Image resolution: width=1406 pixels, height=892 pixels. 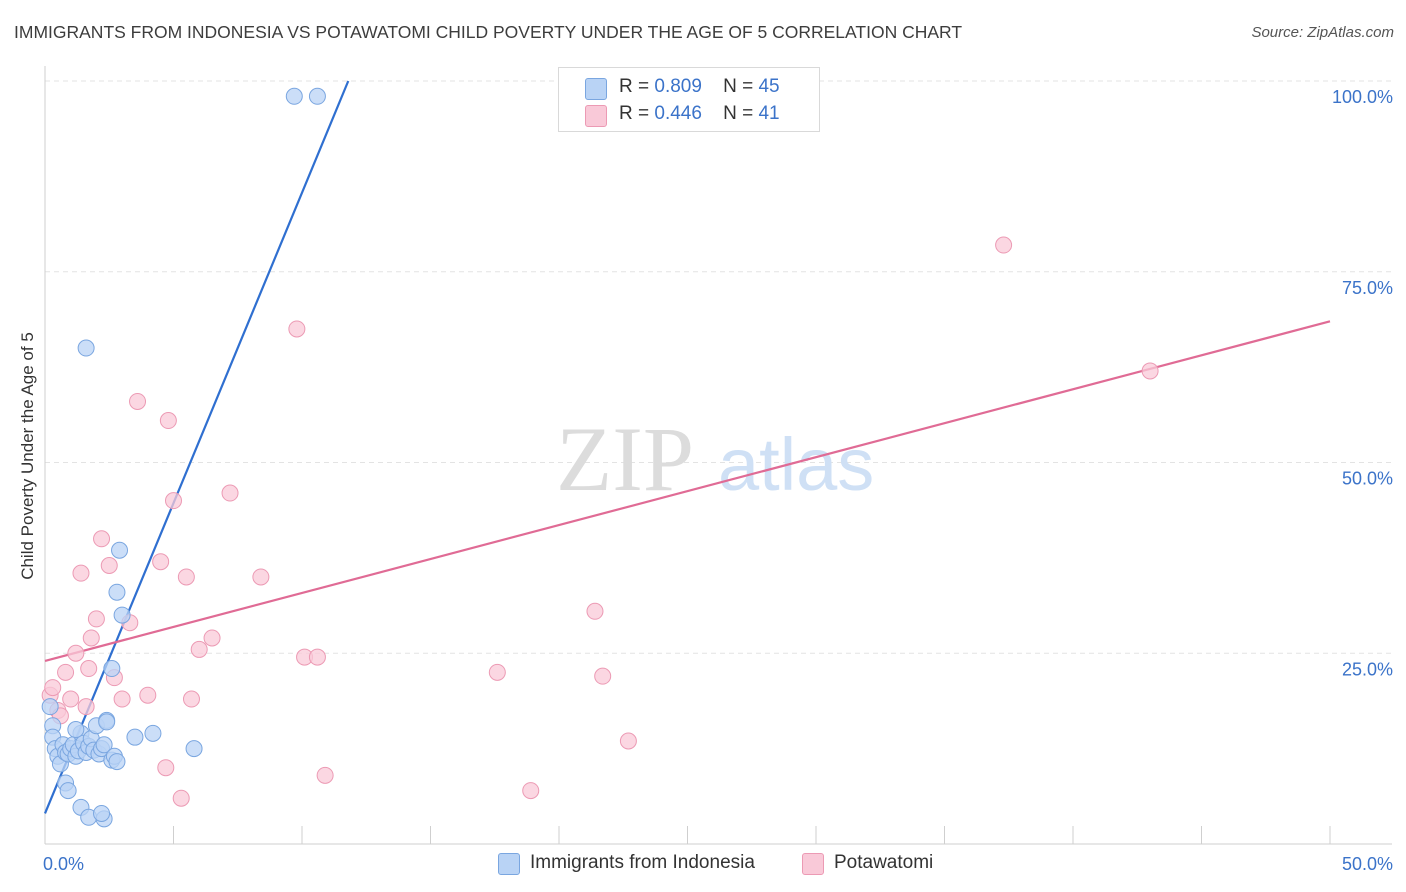 I want to click on legend-swatch-pink, so click(x=596, y=116).